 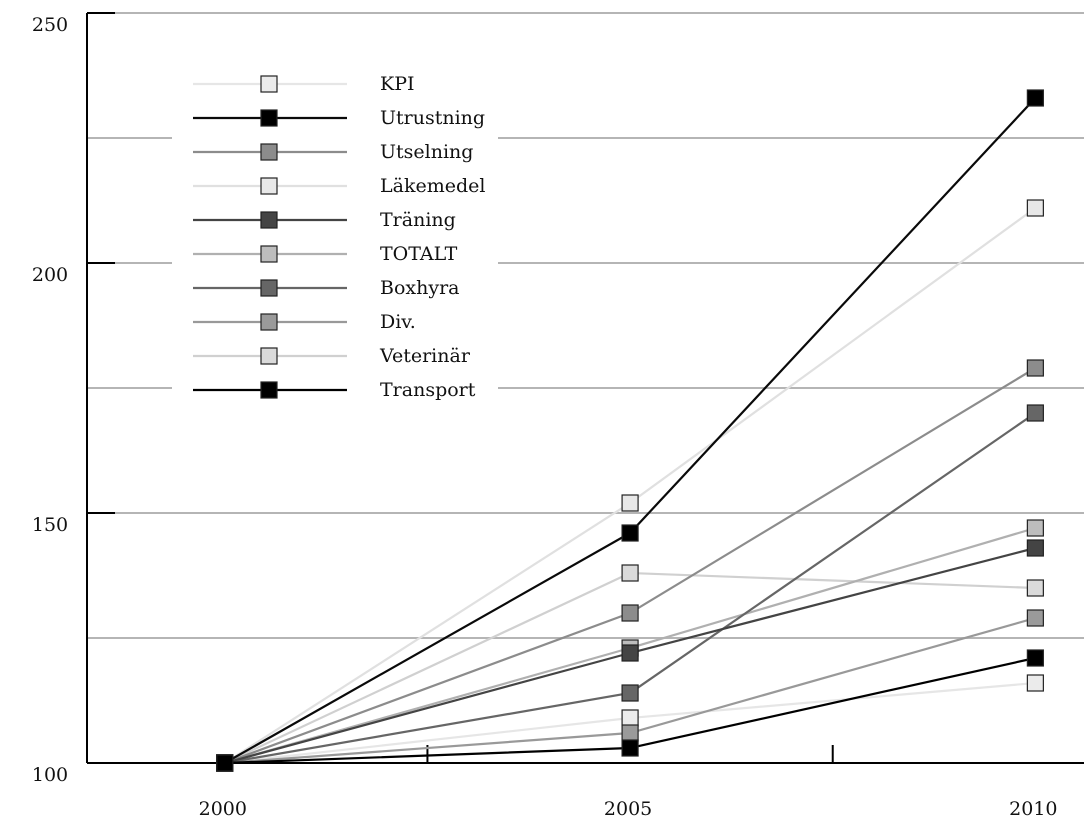 I want to click on data-point-utrustning-2010, so click(x=1035, y=98).